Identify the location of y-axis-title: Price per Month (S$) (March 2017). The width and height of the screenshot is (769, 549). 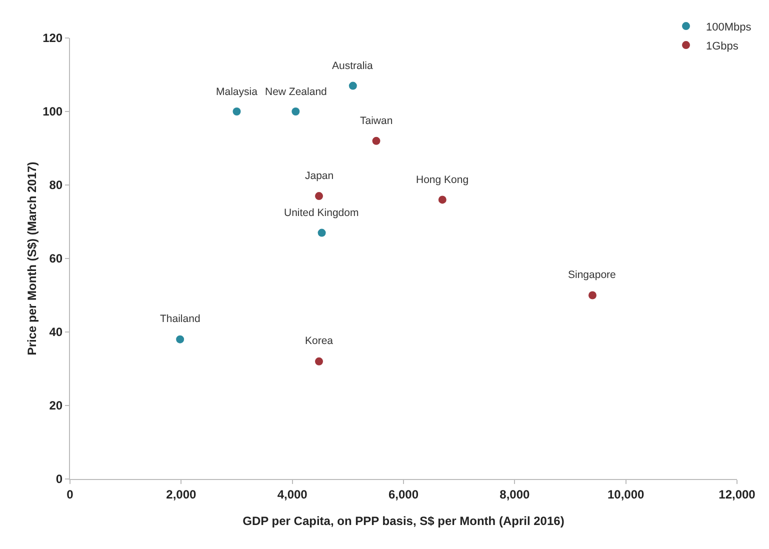
(32, 259).